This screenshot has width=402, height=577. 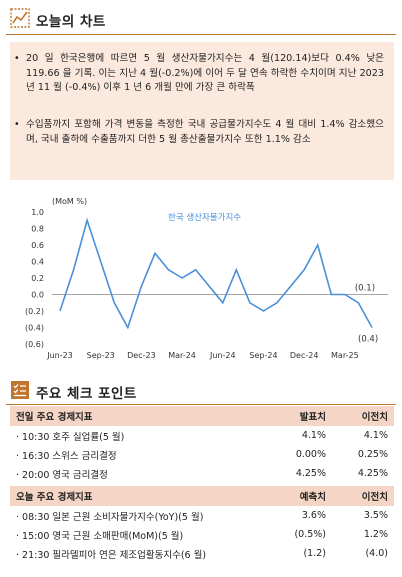 I want to click on forecast-value: 3.6%, so click(x=313, y=515).